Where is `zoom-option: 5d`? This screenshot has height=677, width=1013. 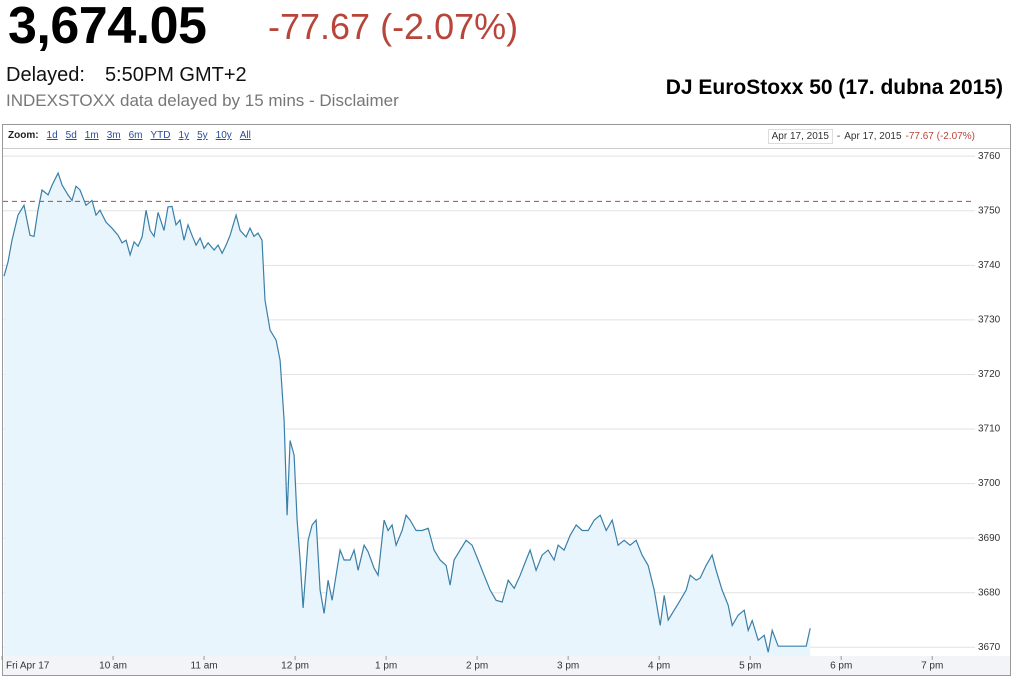 zoom-option: 5d is located at coordinates (71, 135).